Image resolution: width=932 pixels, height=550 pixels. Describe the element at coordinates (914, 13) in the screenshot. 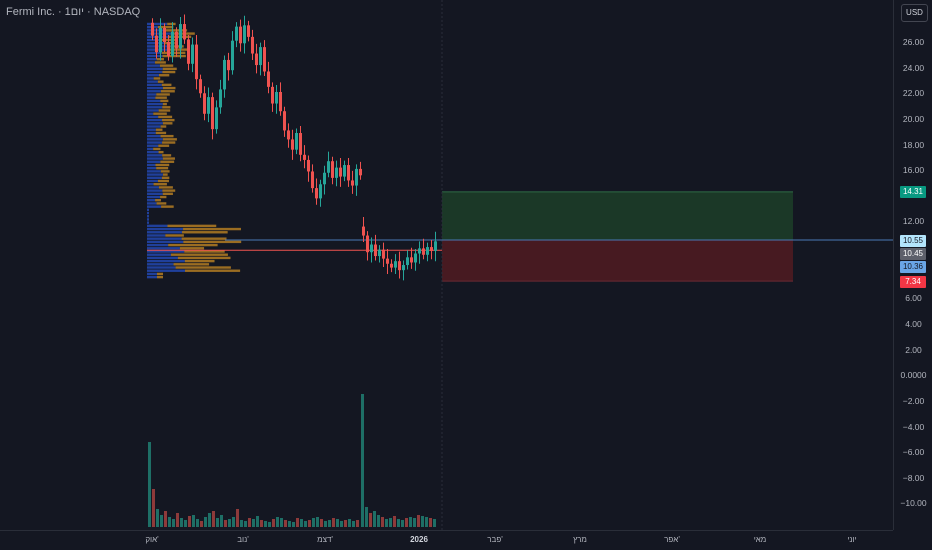

I see `currency-button: USD` at that location.